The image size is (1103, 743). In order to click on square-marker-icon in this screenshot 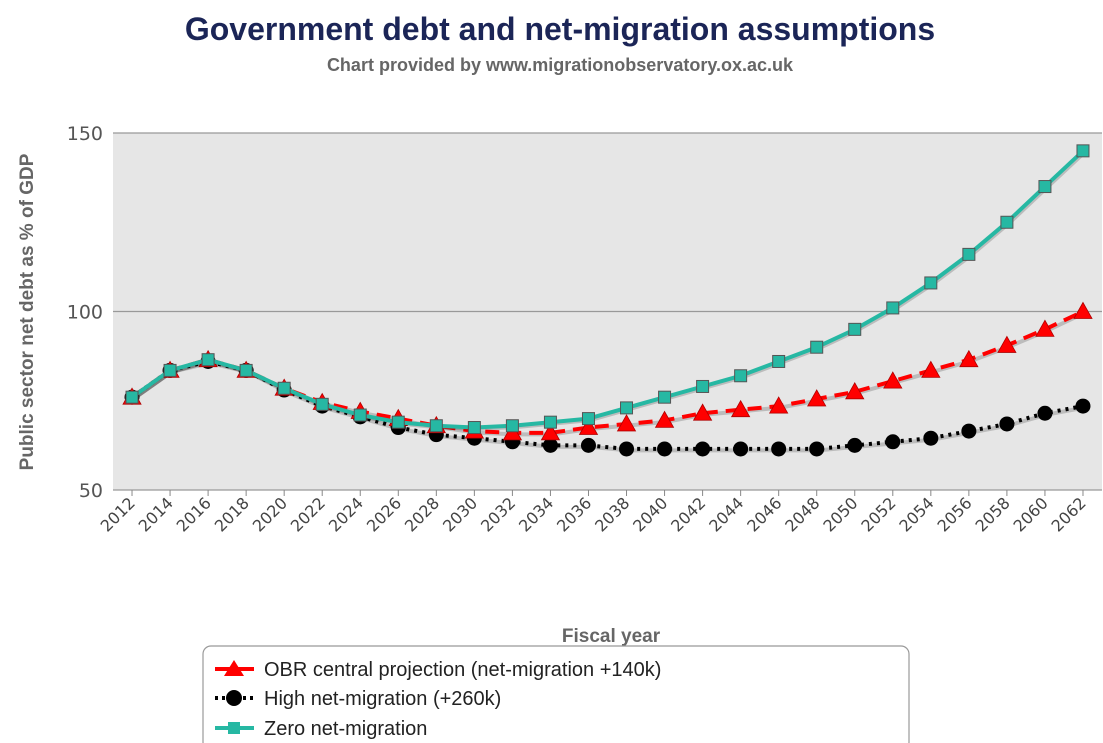, I will do `click(234, 728)`.